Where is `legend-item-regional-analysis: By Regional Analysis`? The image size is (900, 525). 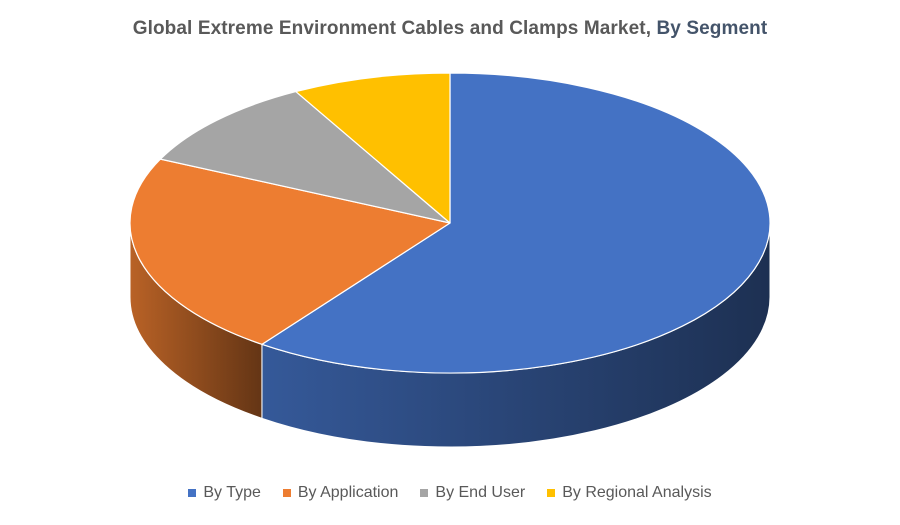
legend-item-regional-analysis: By Regional Analysis is located at coordinates (629, 493).